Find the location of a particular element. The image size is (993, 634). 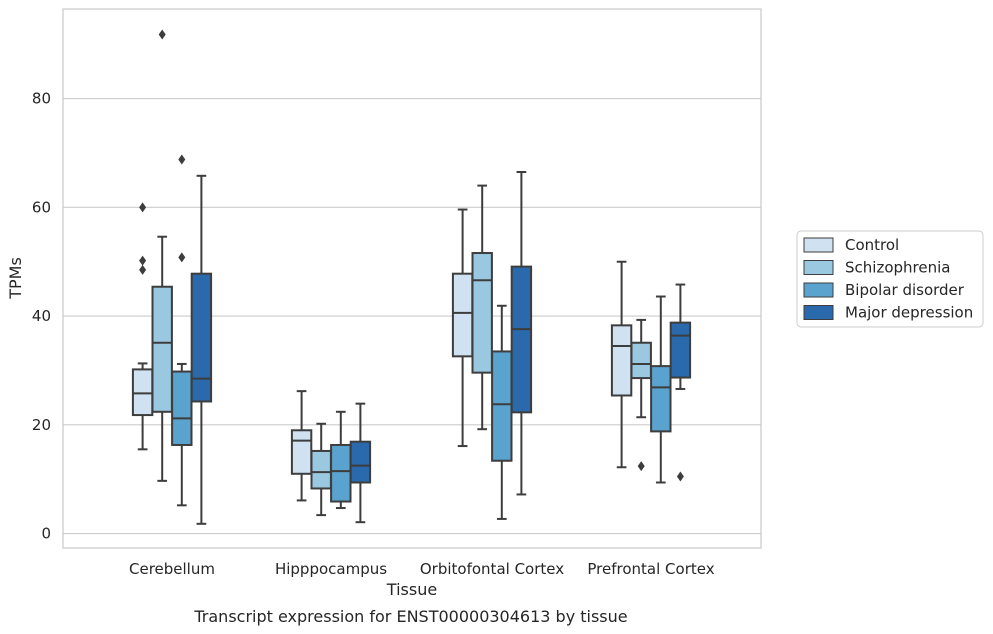

x-tick-label: Prefrontal Cortex is located at coordinates (650, 569).